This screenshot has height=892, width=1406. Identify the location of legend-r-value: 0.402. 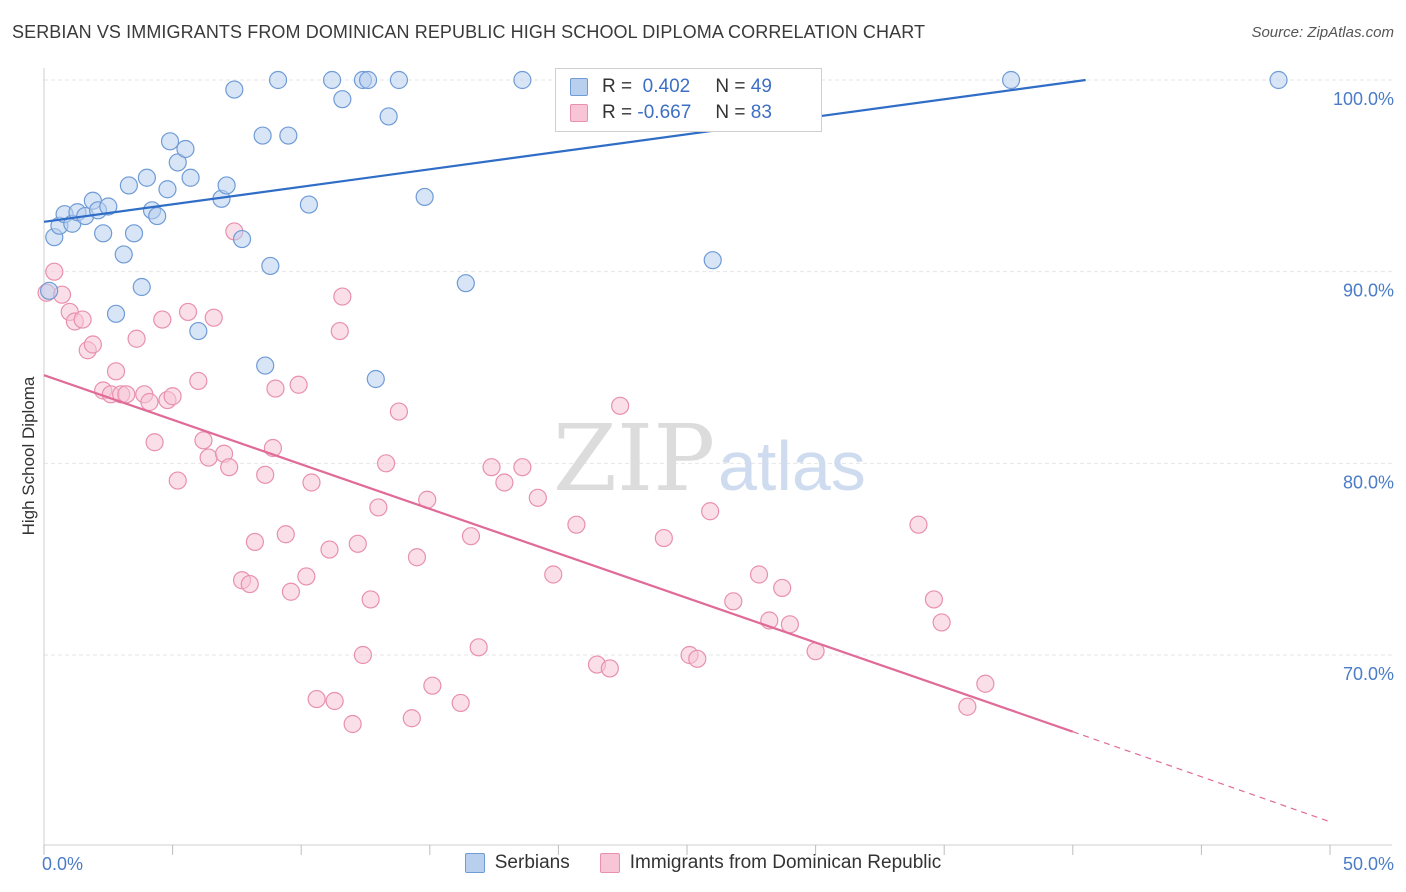
(664, 86).